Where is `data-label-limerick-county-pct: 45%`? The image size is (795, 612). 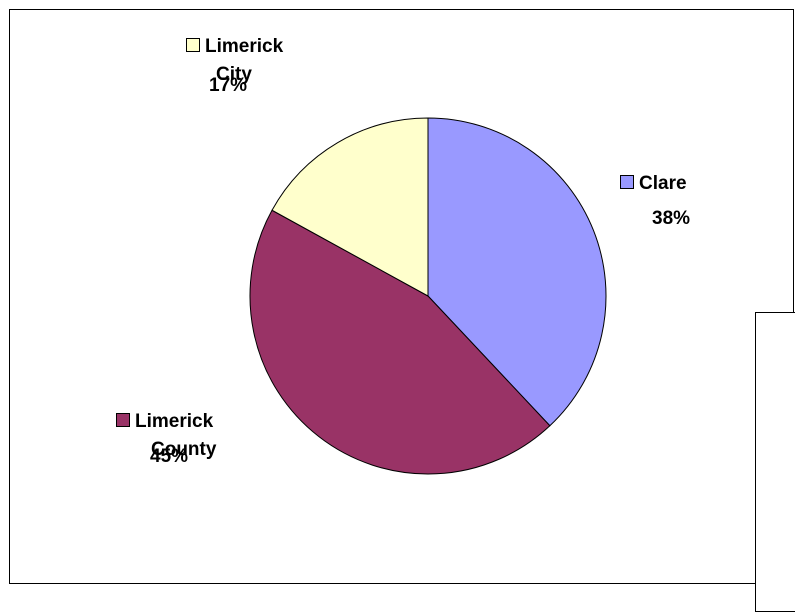
data-label-limerick-county-pct: 45% is located at coordinates (169, 457).